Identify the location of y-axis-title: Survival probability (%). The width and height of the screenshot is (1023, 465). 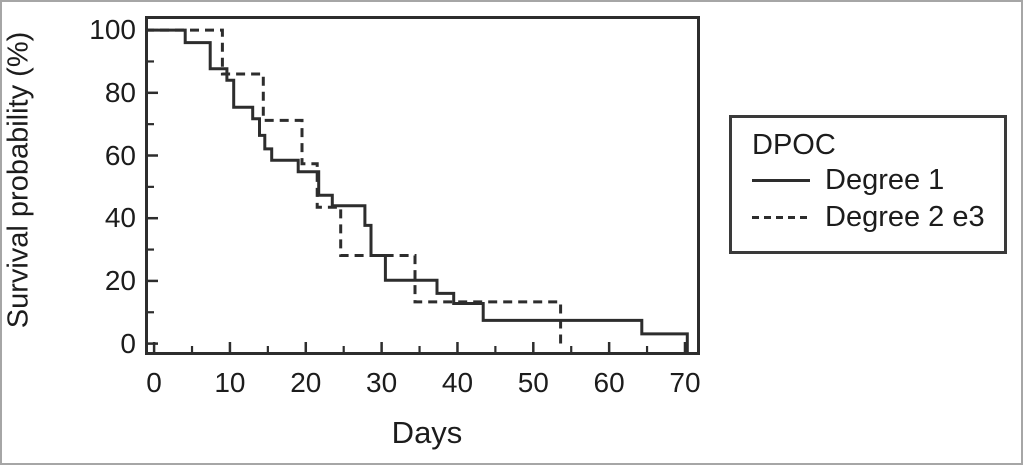
(18, 180).